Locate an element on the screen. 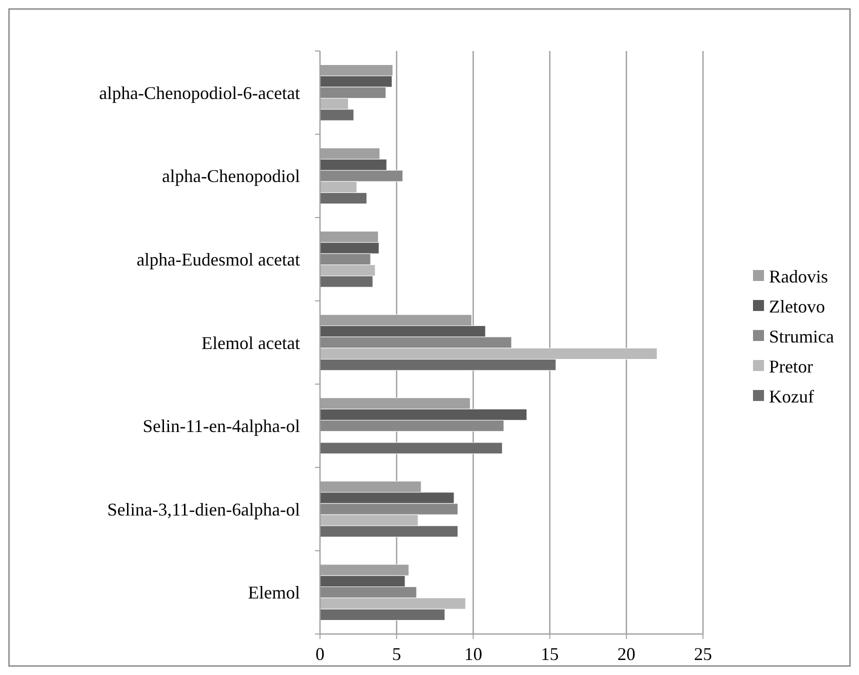 The width and height of the screenshot is (859, 675). x-tick-label: 15 is located at coordinates (549, 654).